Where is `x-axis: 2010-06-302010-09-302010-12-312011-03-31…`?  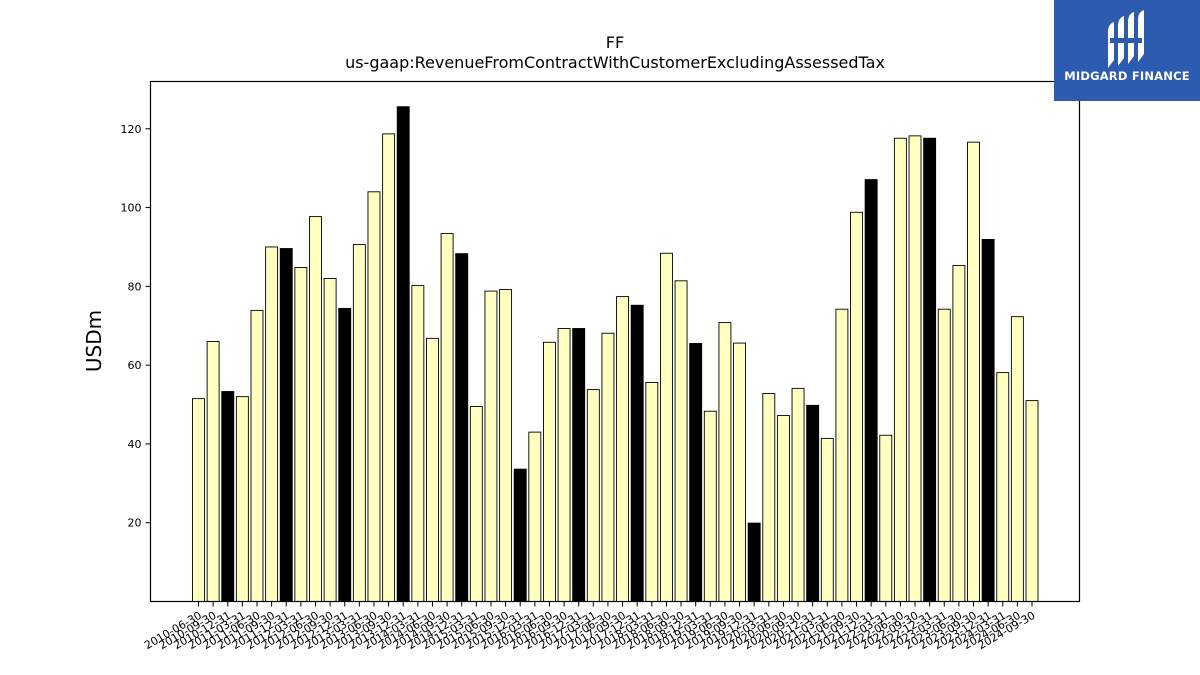
x-axis: 2010-06-302010-09-302010-12-312011-03-31… is located at coordinates (590, 626).